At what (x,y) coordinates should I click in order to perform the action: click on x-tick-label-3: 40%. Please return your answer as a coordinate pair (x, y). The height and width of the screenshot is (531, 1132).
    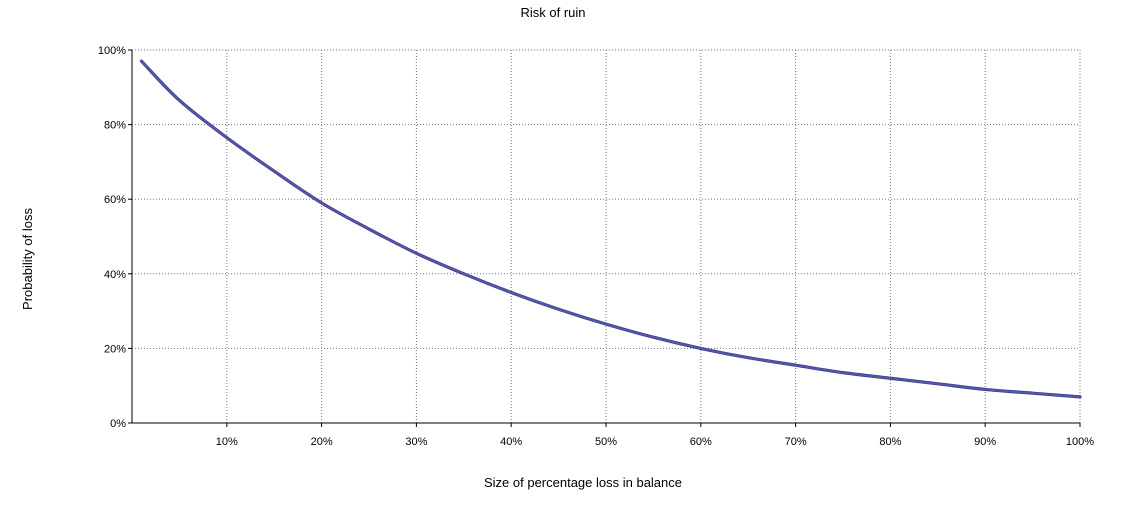
    Looking at the image, I should click on (511, 442).